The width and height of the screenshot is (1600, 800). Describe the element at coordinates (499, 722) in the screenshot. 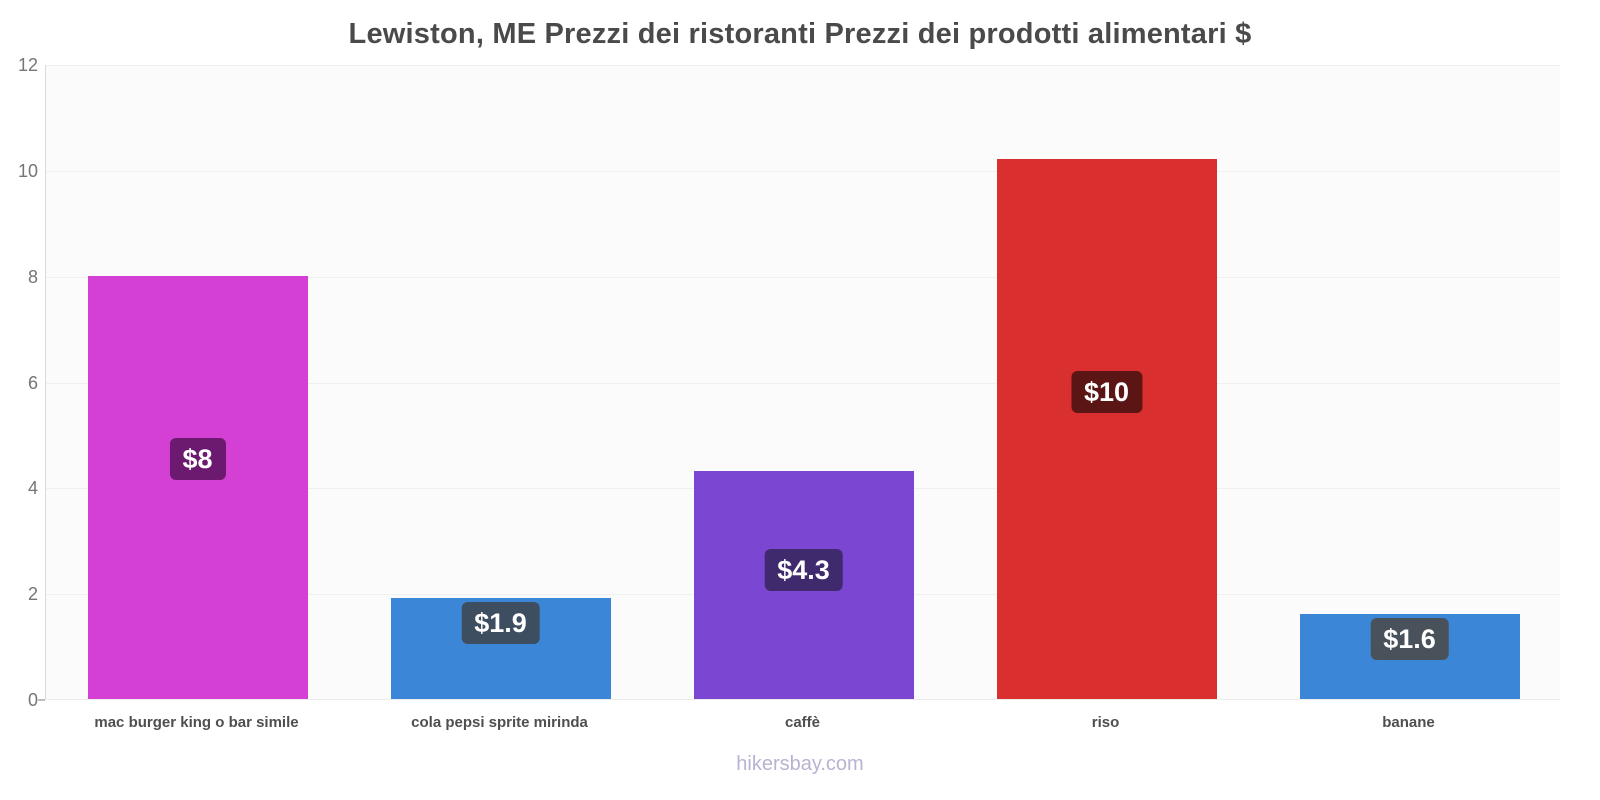

I see `x-axis-category-label: cola pepsi sprite mirinda` at that location.